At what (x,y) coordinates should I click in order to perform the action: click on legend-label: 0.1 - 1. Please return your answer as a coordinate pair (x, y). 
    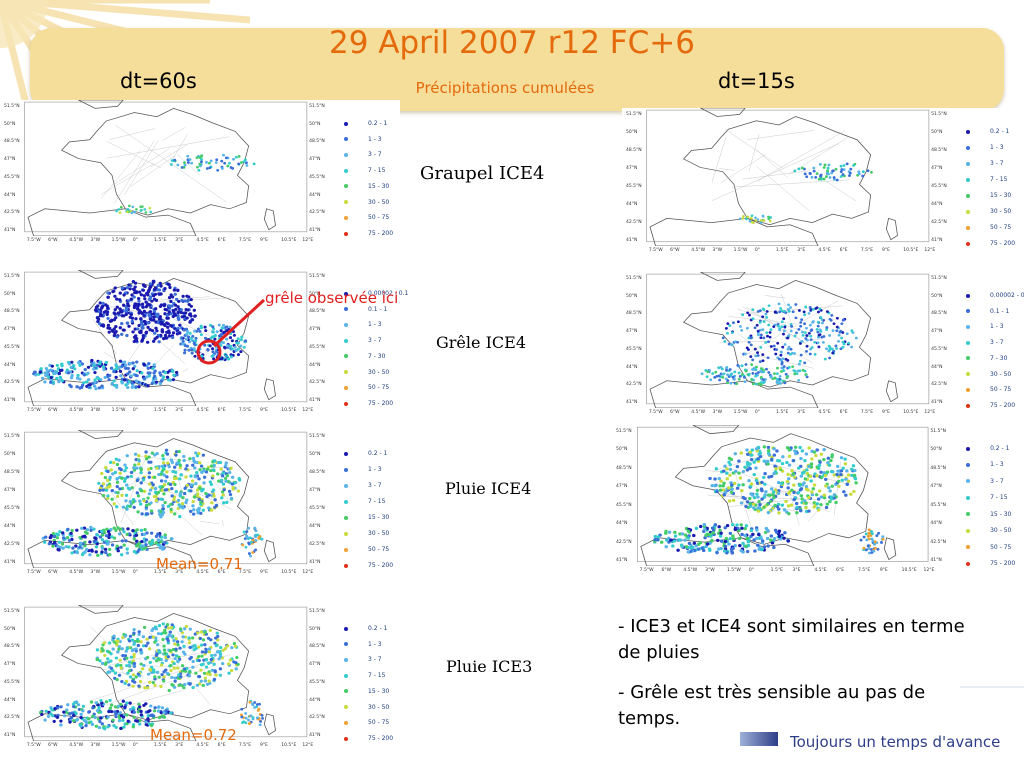
    Looking at the image, I should click on (378, 309).